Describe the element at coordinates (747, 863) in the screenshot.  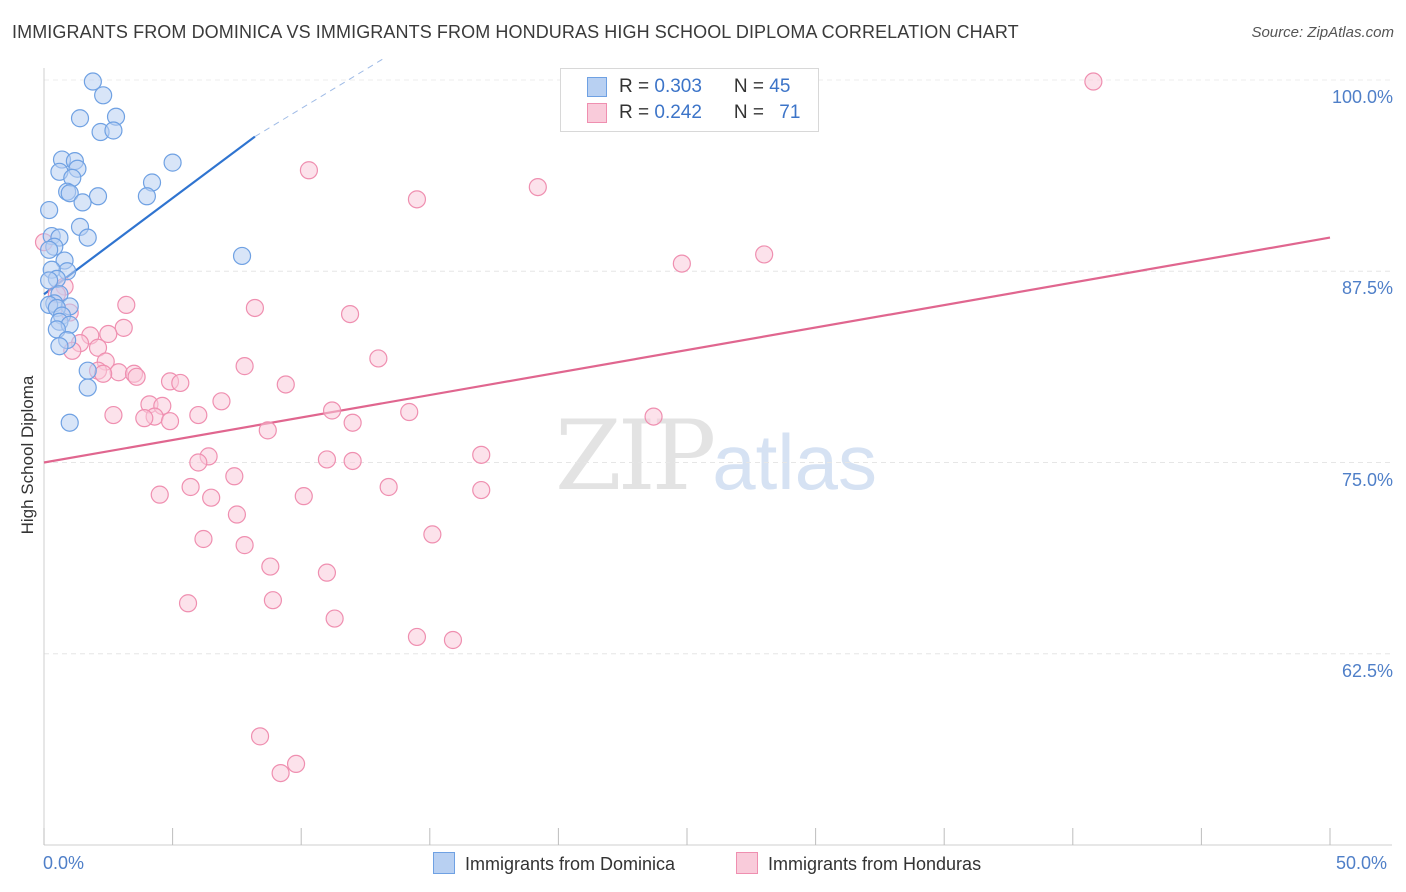
I see `honduras-legend-swatch` at that location.